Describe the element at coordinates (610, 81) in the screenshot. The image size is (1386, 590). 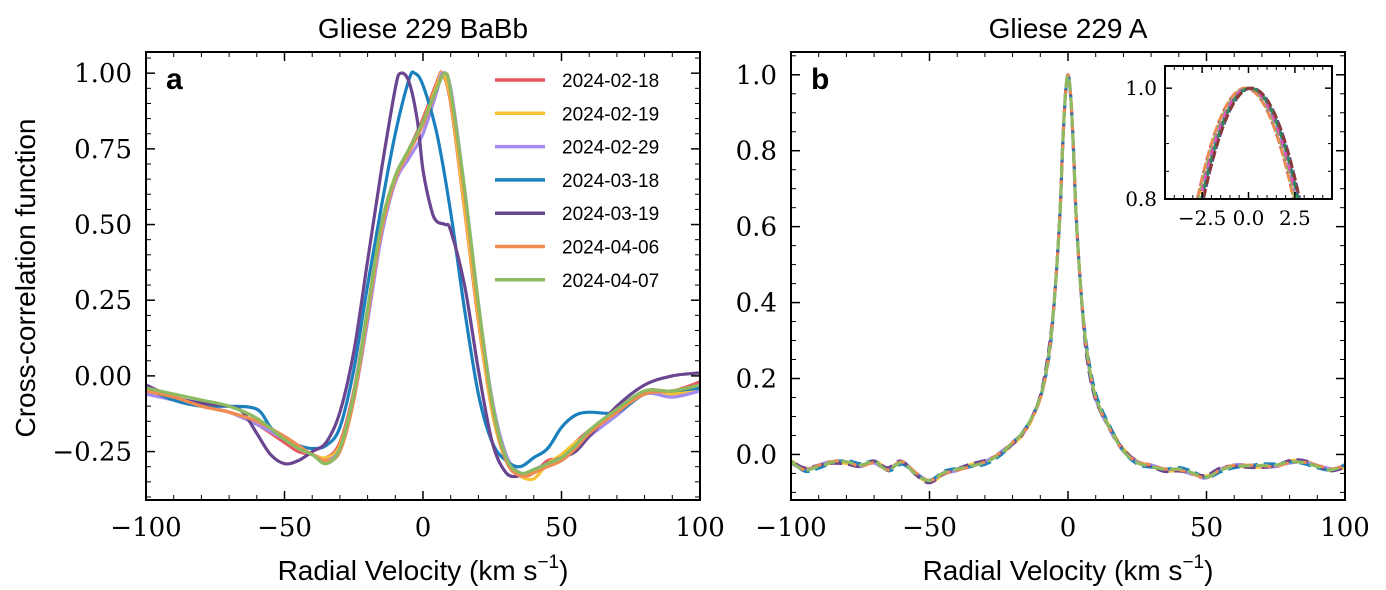
I see `legend-label-2024-02-18: 2024-02-18` at that location.